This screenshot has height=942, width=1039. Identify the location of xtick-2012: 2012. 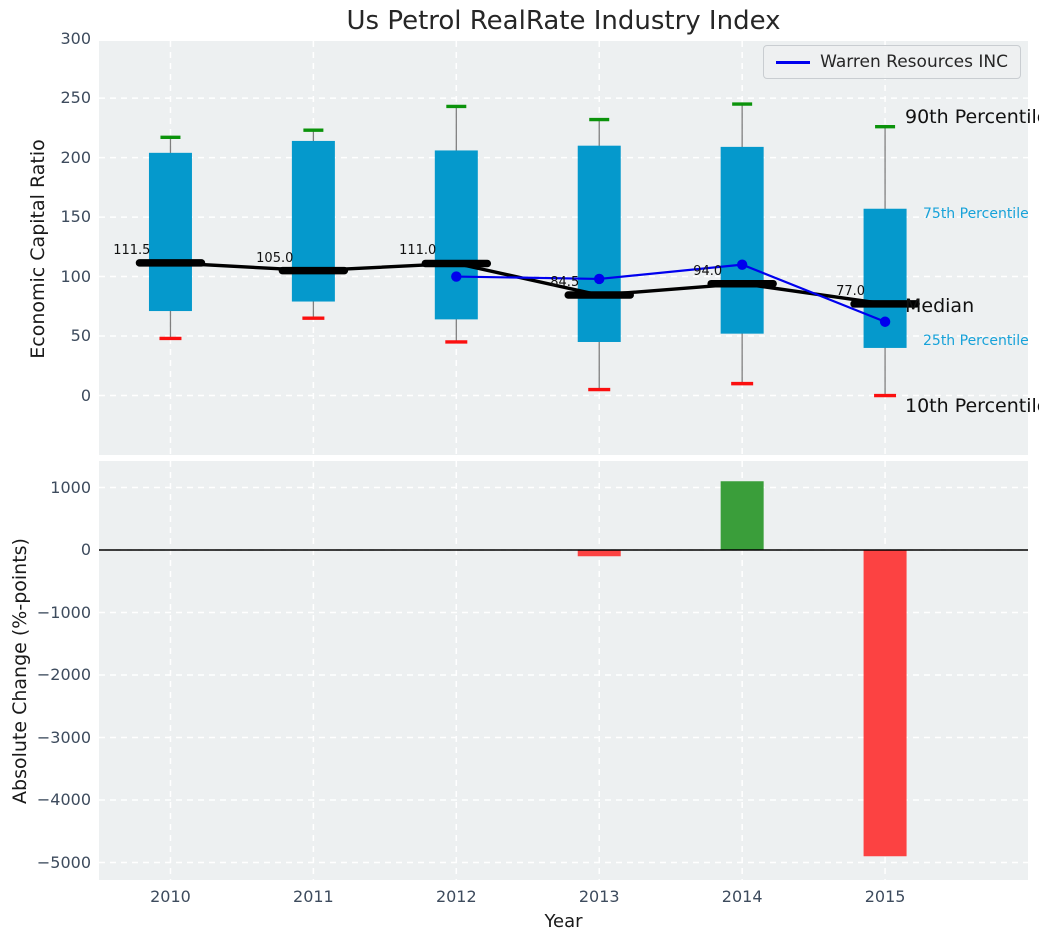
(456, 896).